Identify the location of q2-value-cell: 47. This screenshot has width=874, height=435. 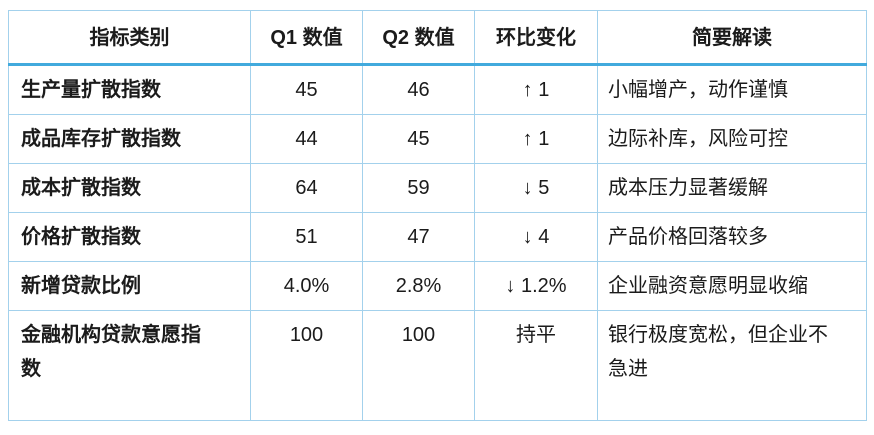
(418, 237).